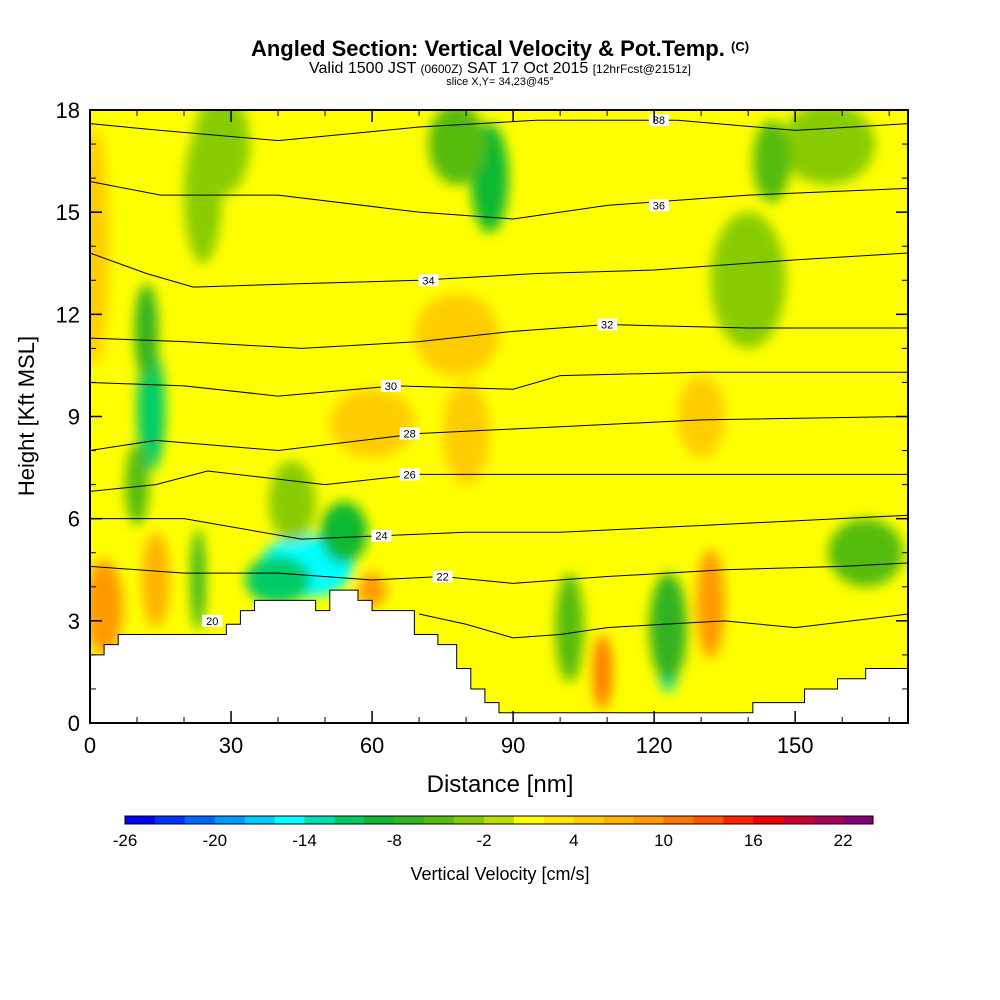 Image resolution: width=1000 pixels, height=1000 pixels. Describe the element at coordinates (68, 212) in the screenshot. I see `y-tick-label-15: 15` at that location.